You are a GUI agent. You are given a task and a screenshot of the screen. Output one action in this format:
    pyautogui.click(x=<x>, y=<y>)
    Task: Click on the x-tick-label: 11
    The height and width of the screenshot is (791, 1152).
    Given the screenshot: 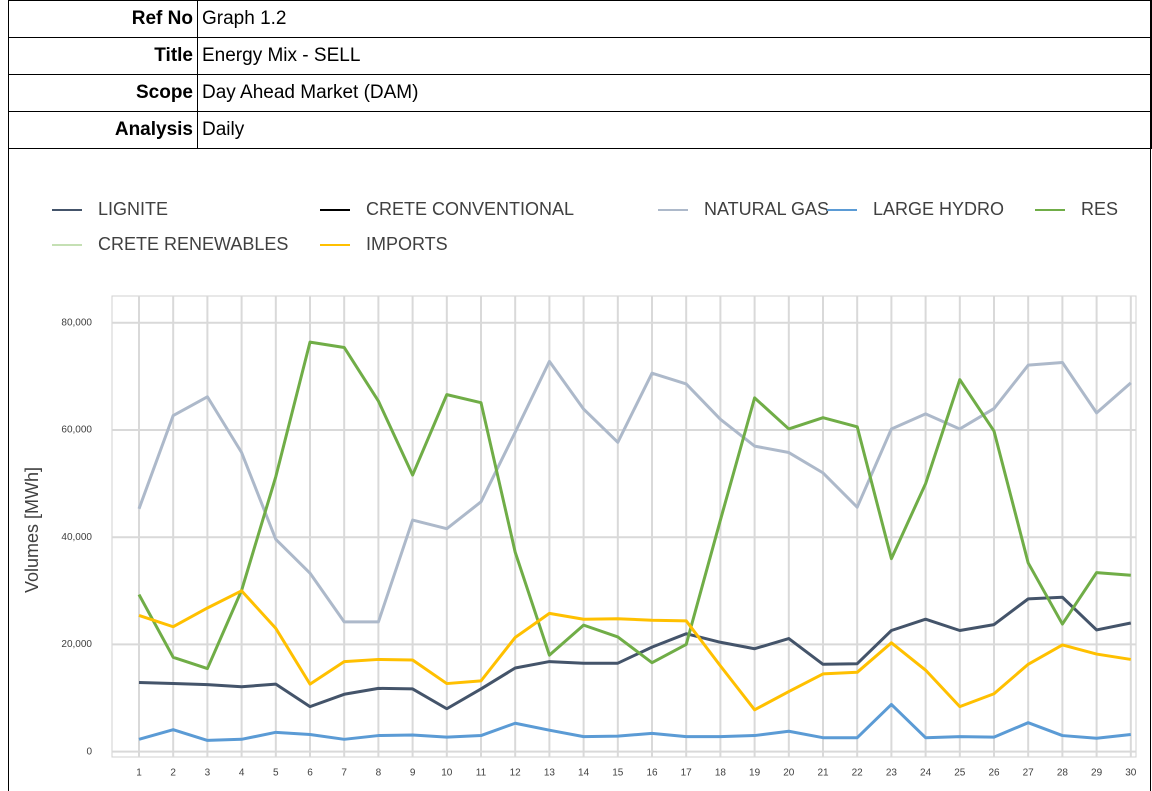 What is the action you would take?
    pyautogui.click(x=481, y=773)
    